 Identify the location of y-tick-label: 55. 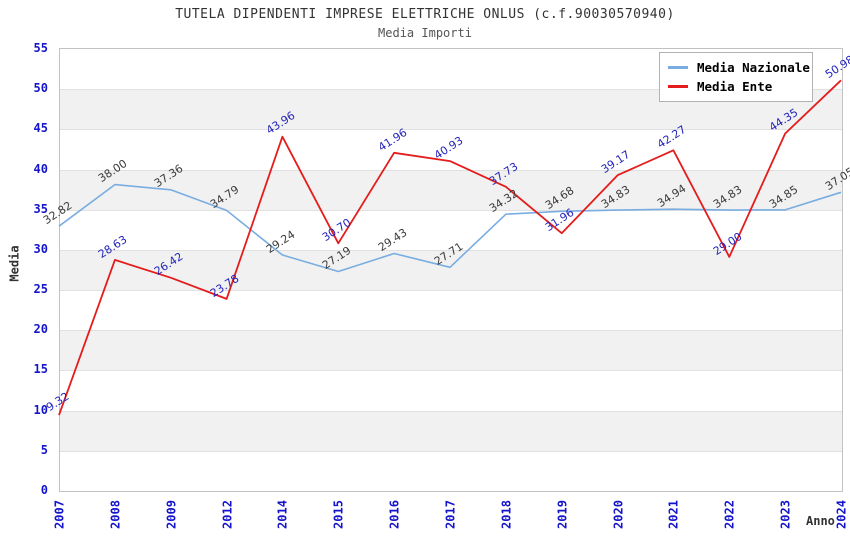
(40, 48).